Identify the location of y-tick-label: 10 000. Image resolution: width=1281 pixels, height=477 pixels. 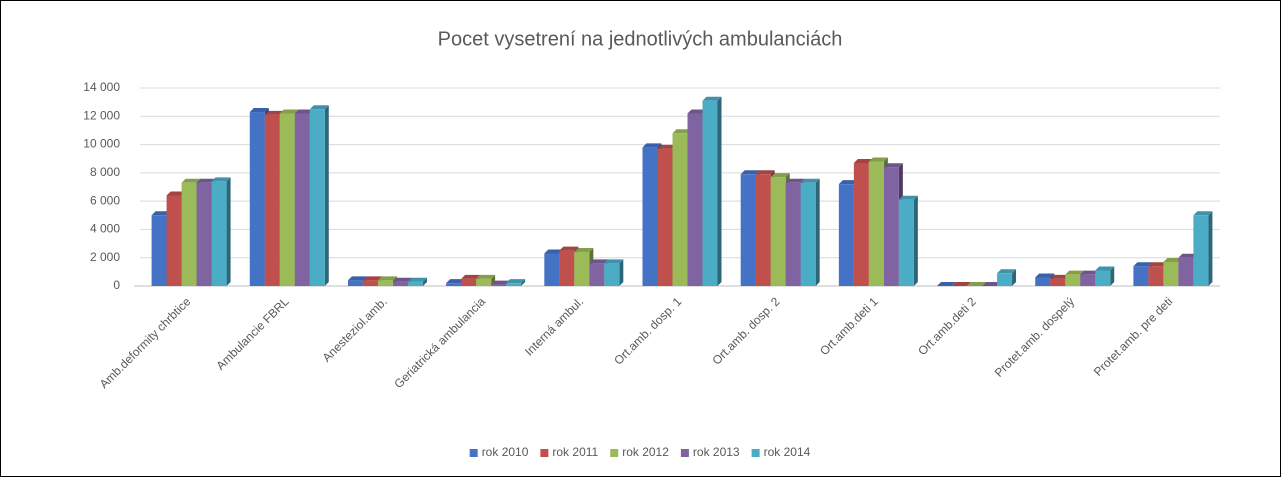
(101, 144).